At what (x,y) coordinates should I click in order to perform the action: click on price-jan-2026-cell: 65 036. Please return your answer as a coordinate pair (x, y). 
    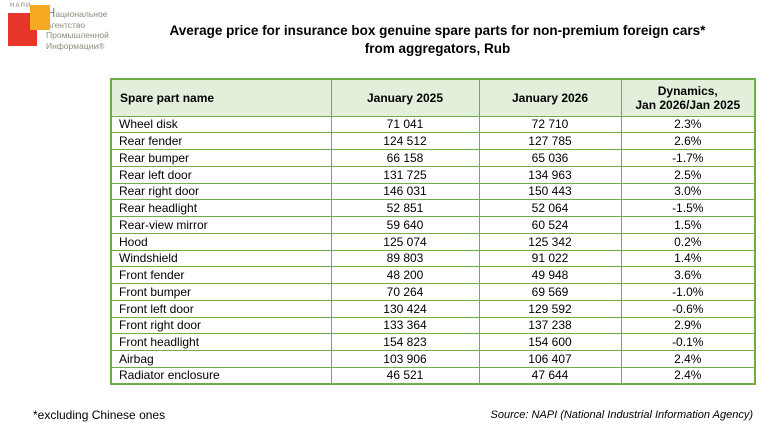
    Looking at the image, I should click on (550, 158).